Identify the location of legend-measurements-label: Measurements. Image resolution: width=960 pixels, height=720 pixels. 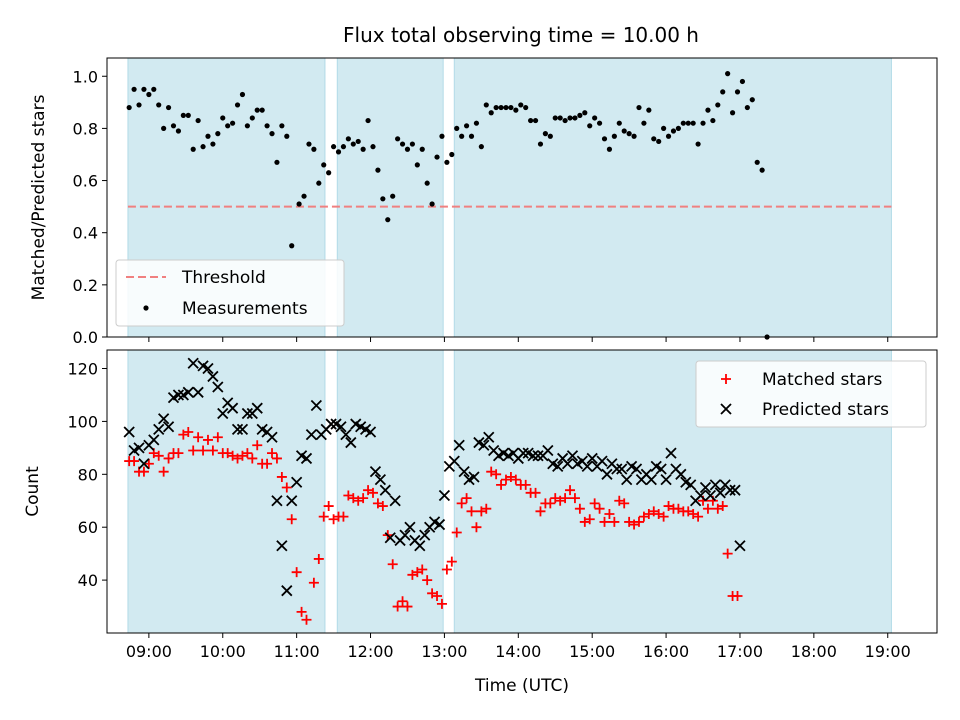
(245, 309).